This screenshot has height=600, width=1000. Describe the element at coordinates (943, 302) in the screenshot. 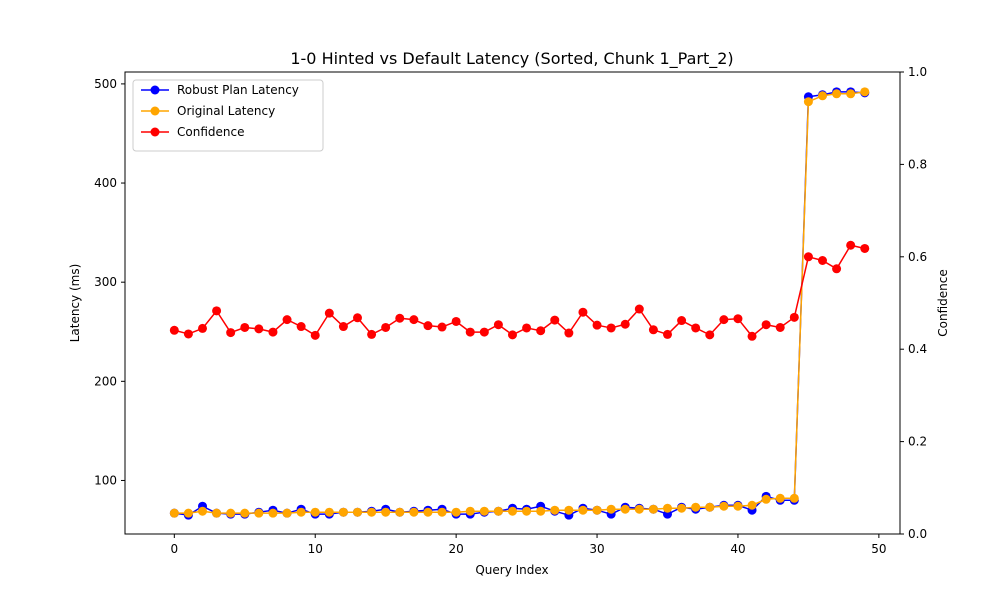

I see `y2-axis-title: Confidence` at that location.